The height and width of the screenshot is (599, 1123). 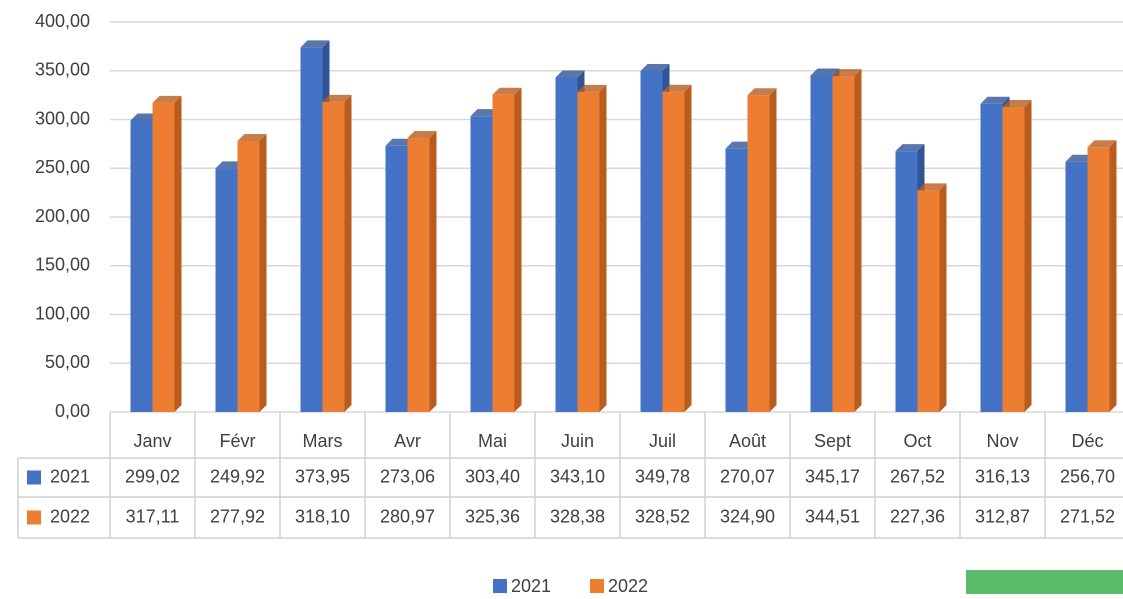 What do you see at coordinates (917, 476) in the screenshot?
I see `table-value: 267,52` at bounding box center [917, 476].